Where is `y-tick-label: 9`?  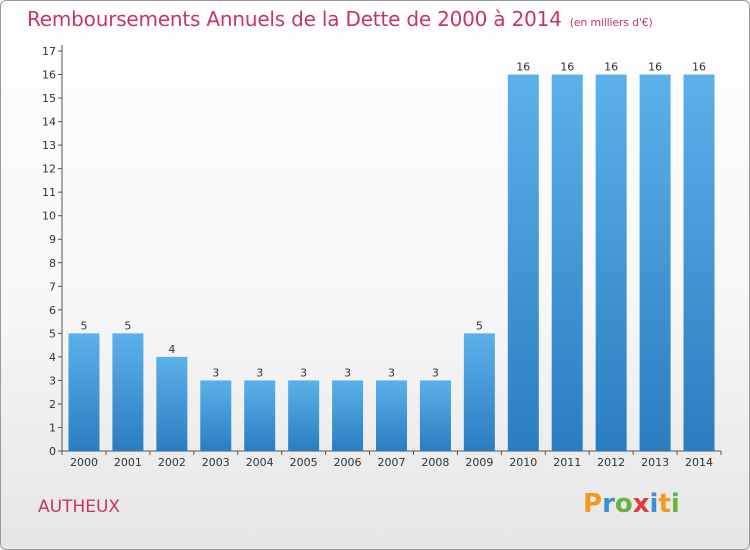
y-tick-label: 9 is located at coordinates (52, 239).